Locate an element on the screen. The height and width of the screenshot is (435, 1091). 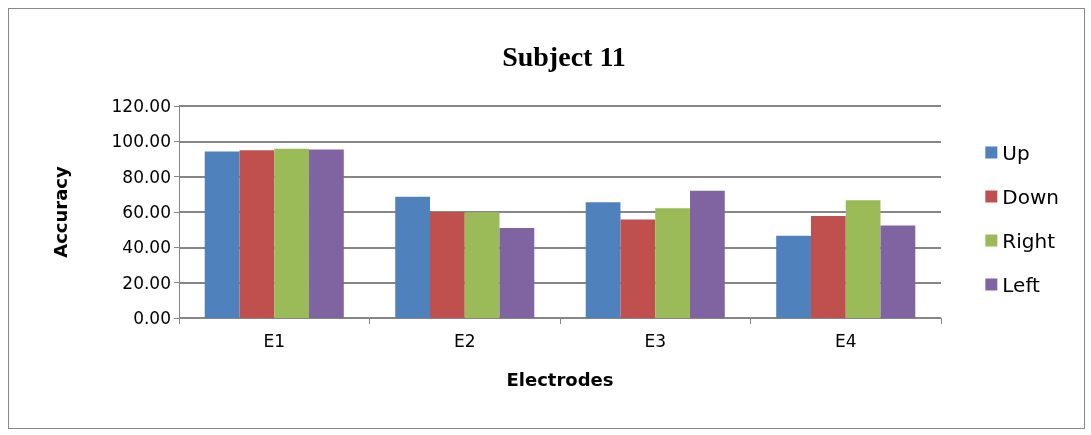
y-tick-label: 60.00 is located at coordinates (146, 212).